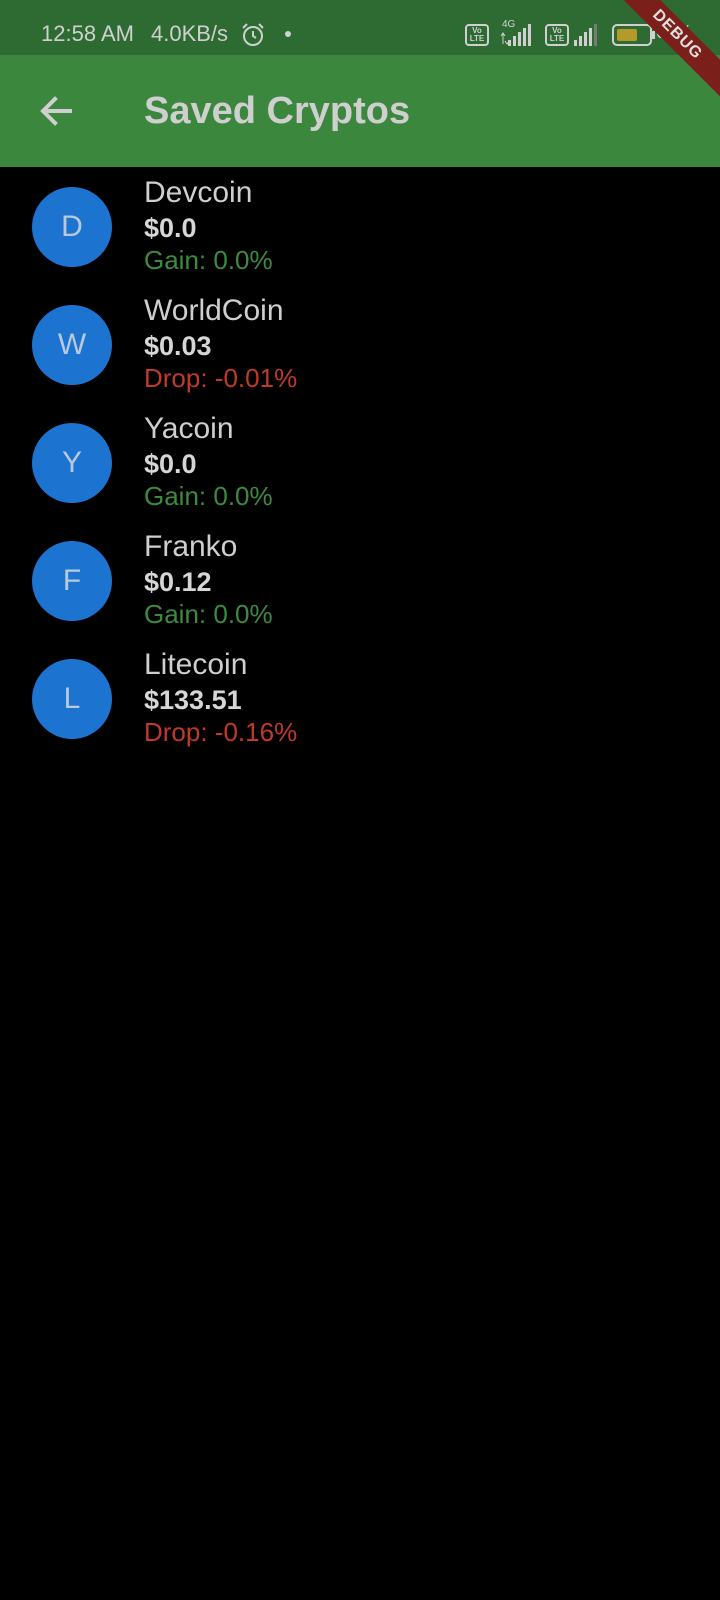 This screenshot has height=1600, width=720. Describe the element at coordinates (221, 378) in the screenshot. I see `crypto-change: Drop: -0.01%` at that location.